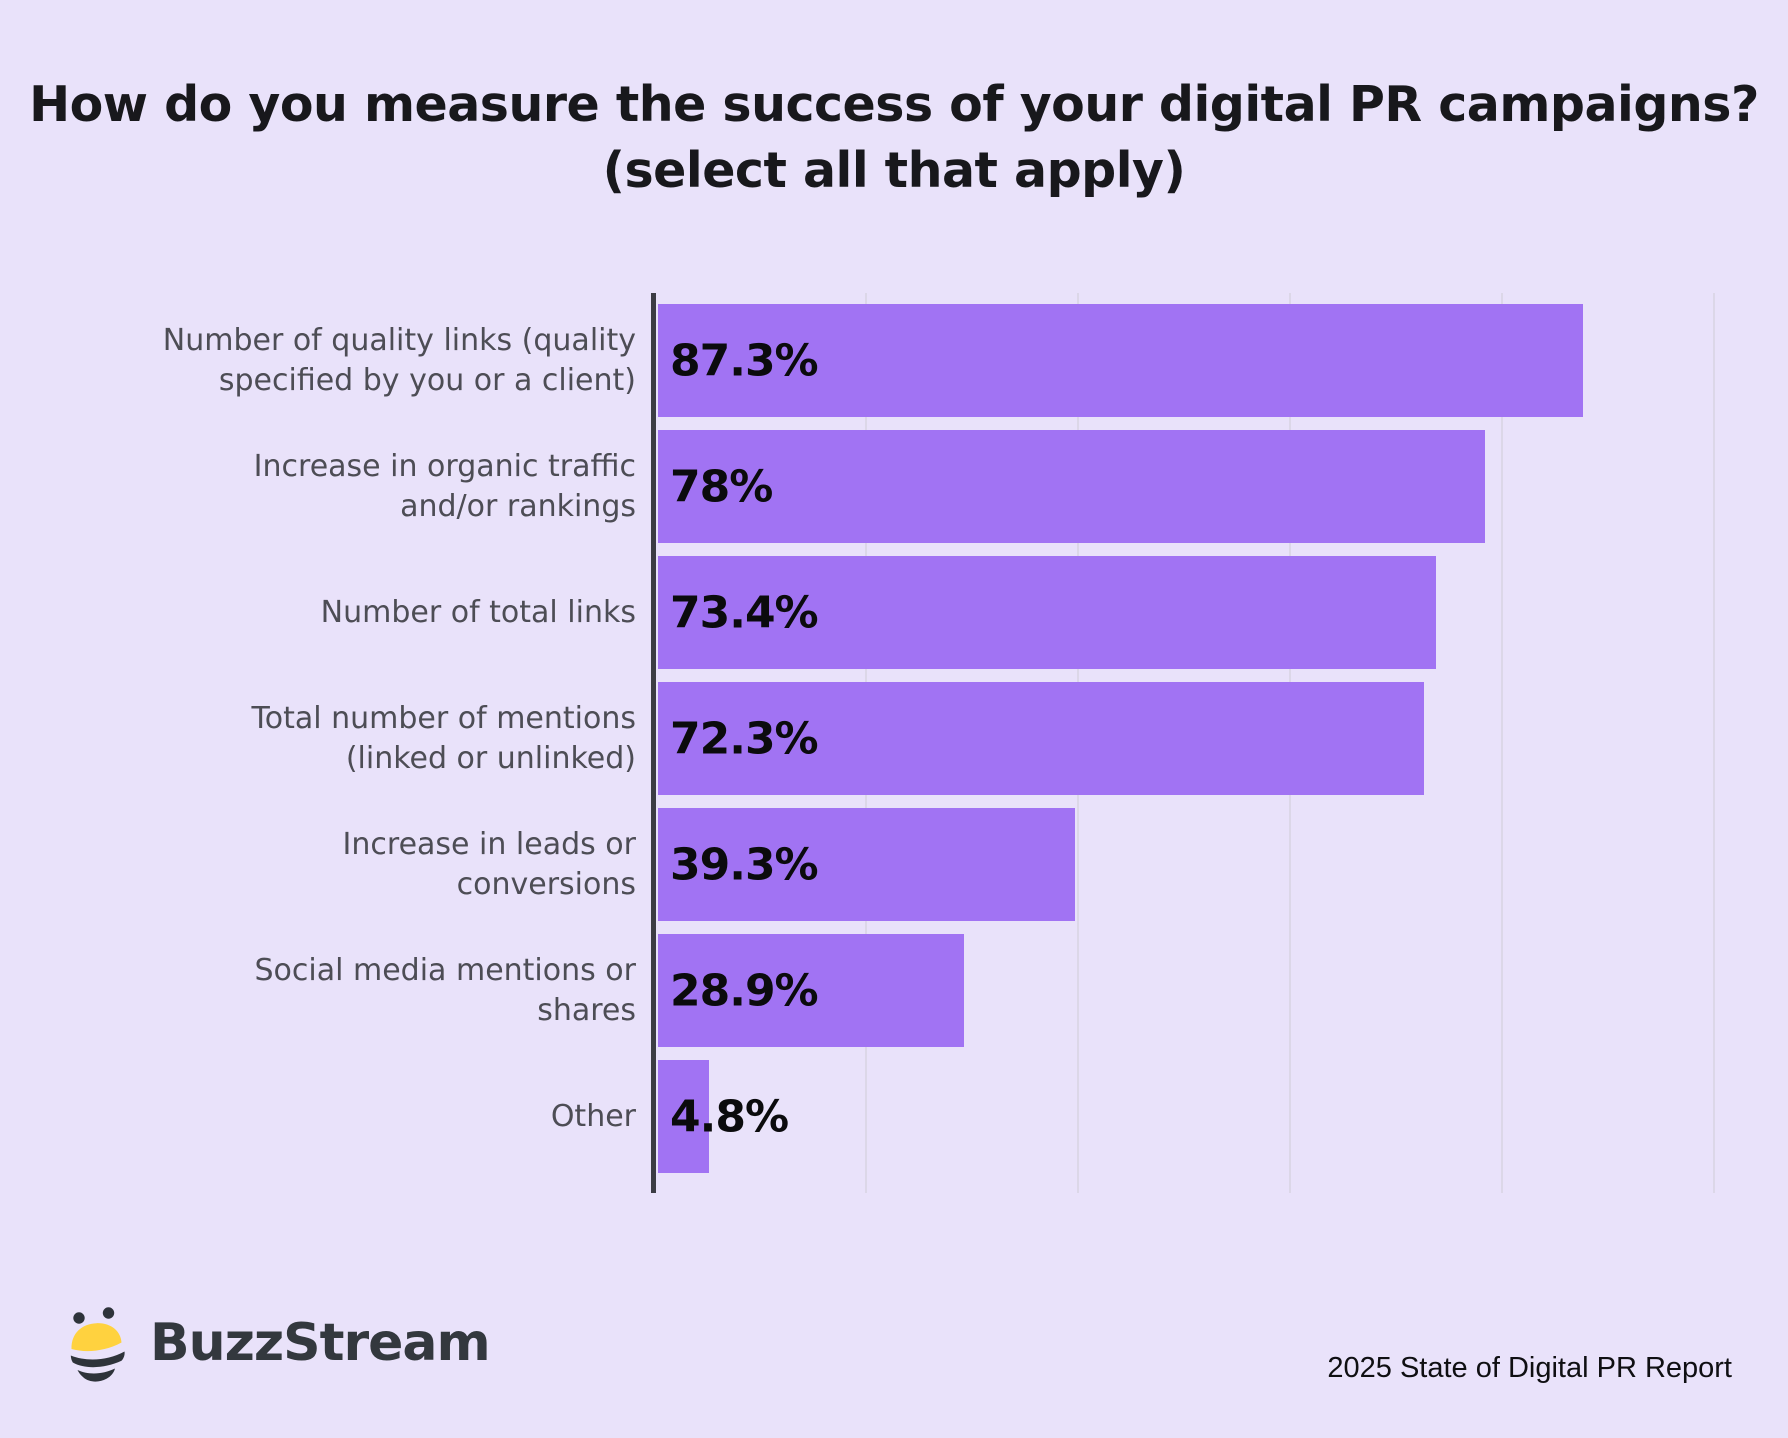  I want to click on row-plot-area: 4.8%, so click(1223, 1116).